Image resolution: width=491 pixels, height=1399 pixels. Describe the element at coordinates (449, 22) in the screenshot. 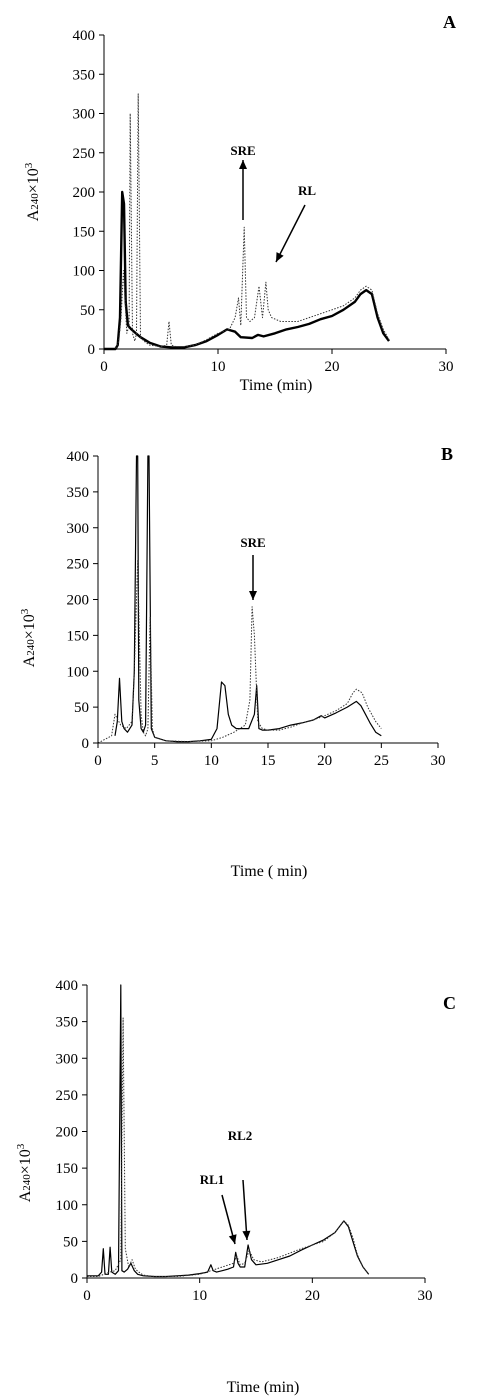

I see `panel-label-a: A` at that location.